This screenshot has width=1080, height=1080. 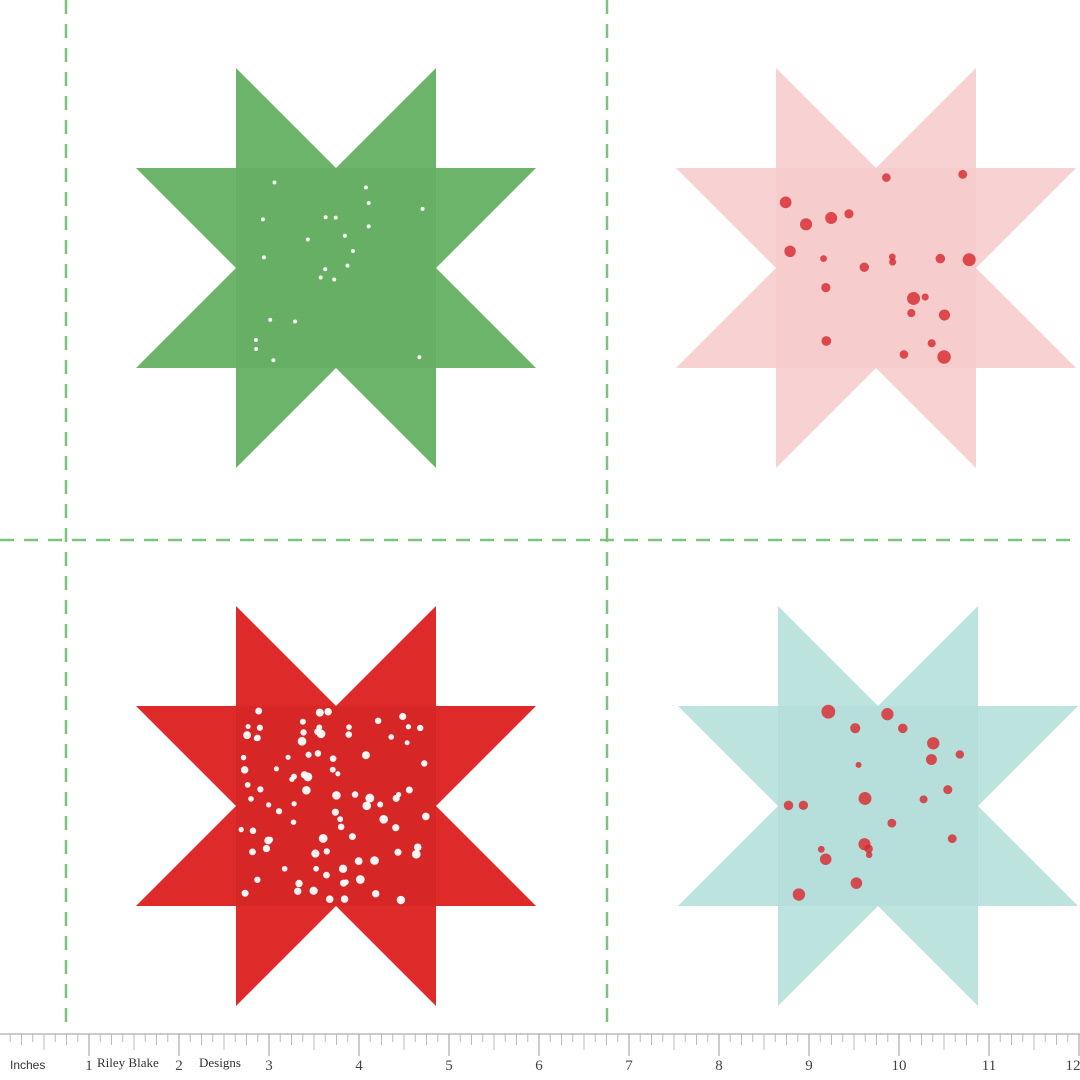 I want to click on pink-star-center-block, so click(x=876, y=268).